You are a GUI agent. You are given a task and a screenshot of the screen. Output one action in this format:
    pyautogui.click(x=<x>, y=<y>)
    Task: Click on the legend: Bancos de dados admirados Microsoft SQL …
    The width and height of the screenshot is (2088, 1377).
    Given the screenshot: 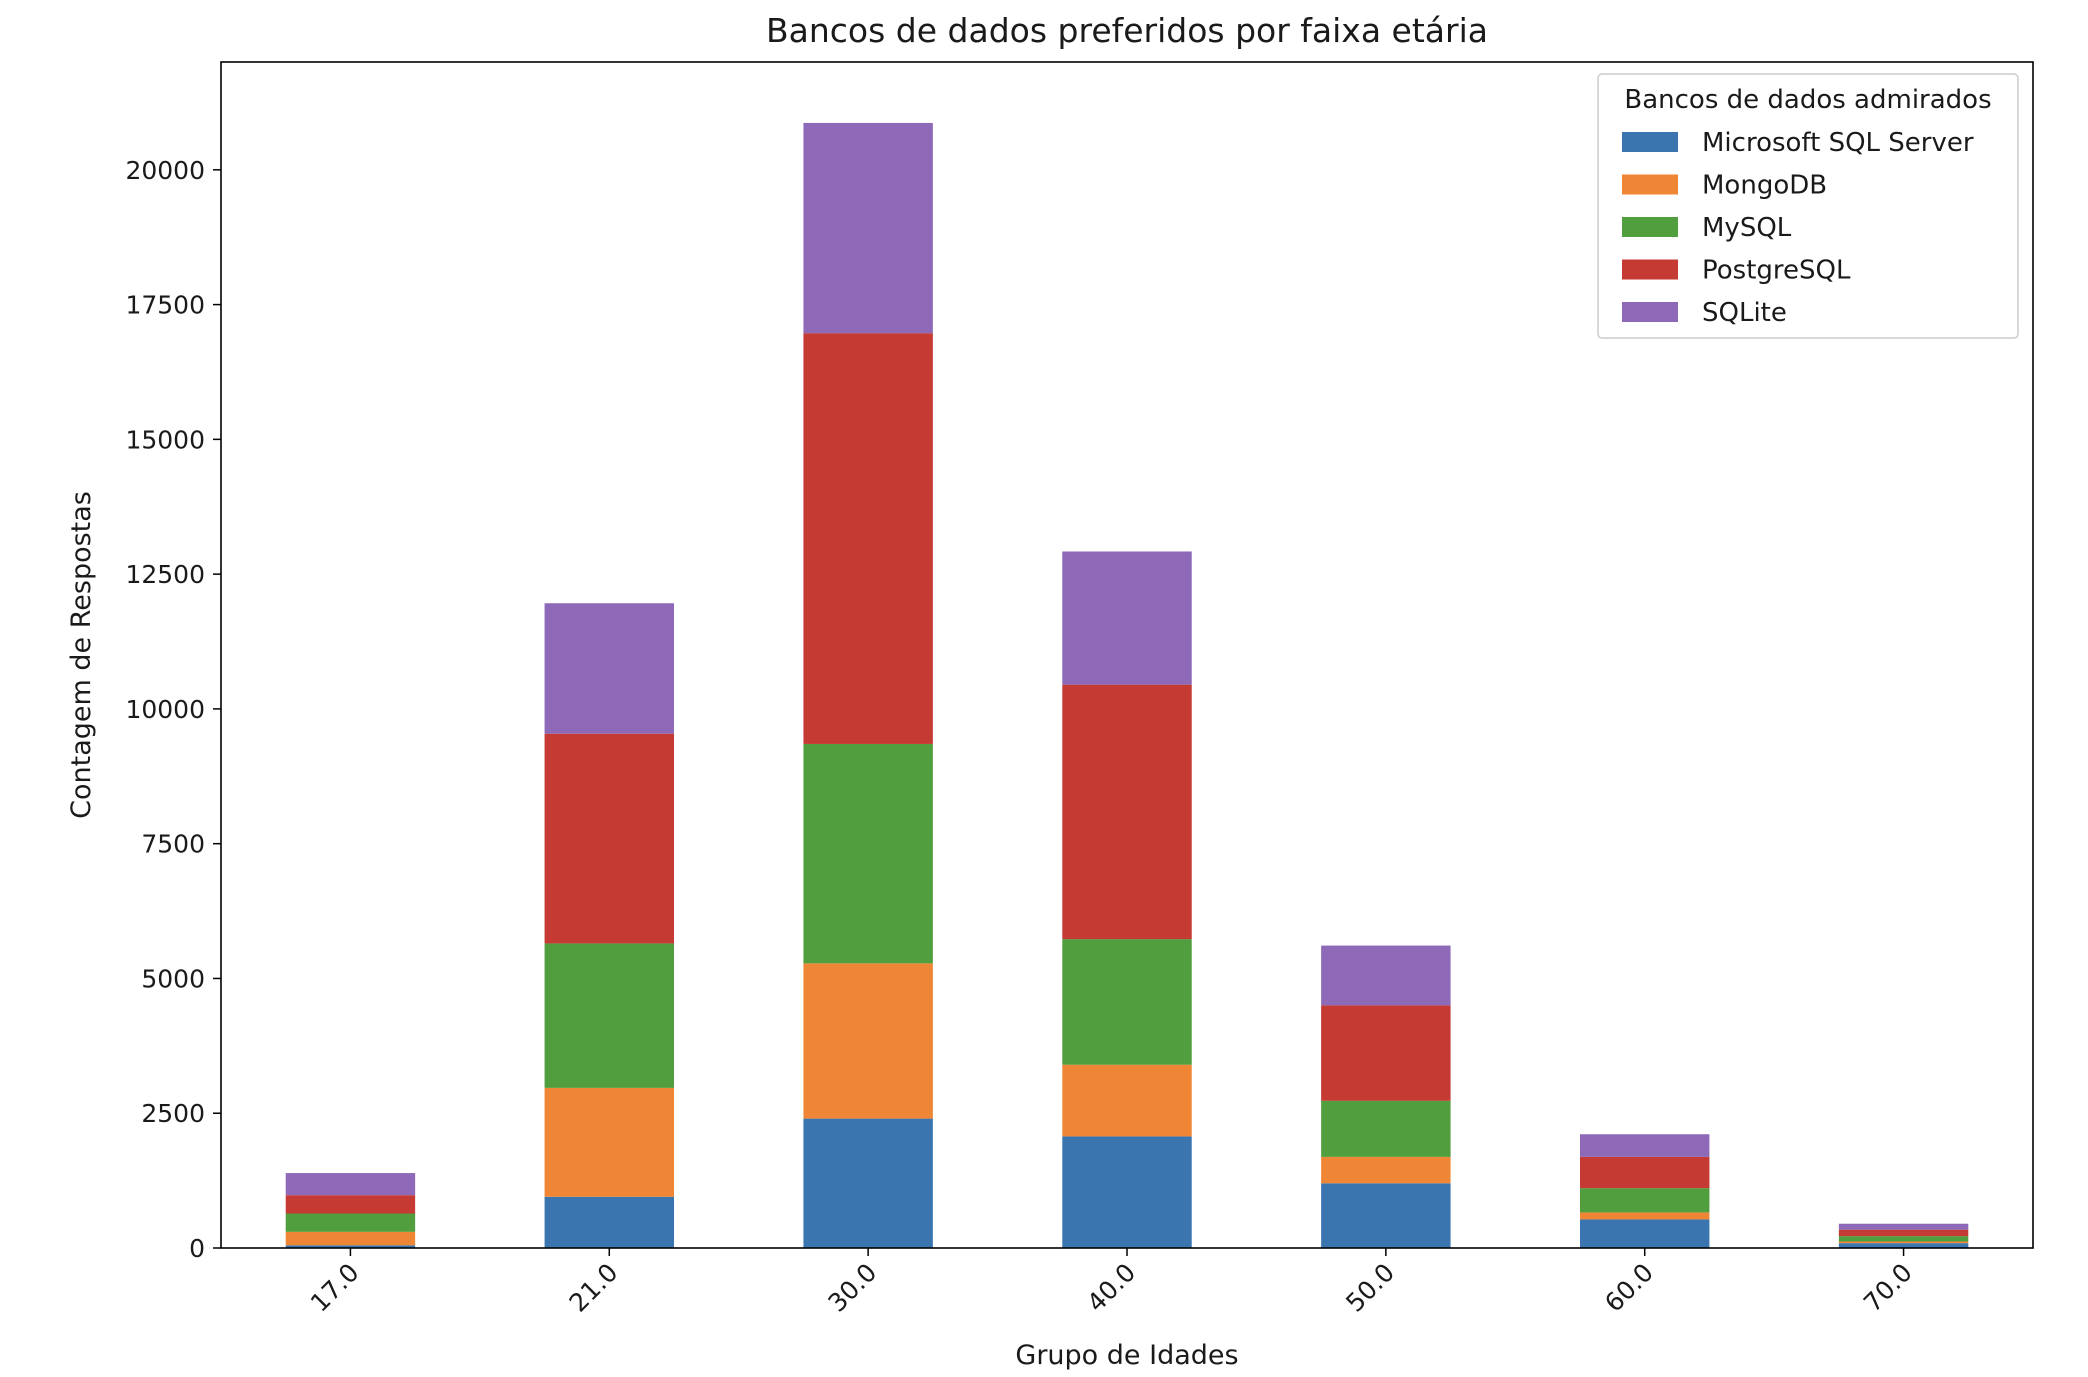 What is the action you would take?
    pyautogui.click(x=1808, y=206)
    